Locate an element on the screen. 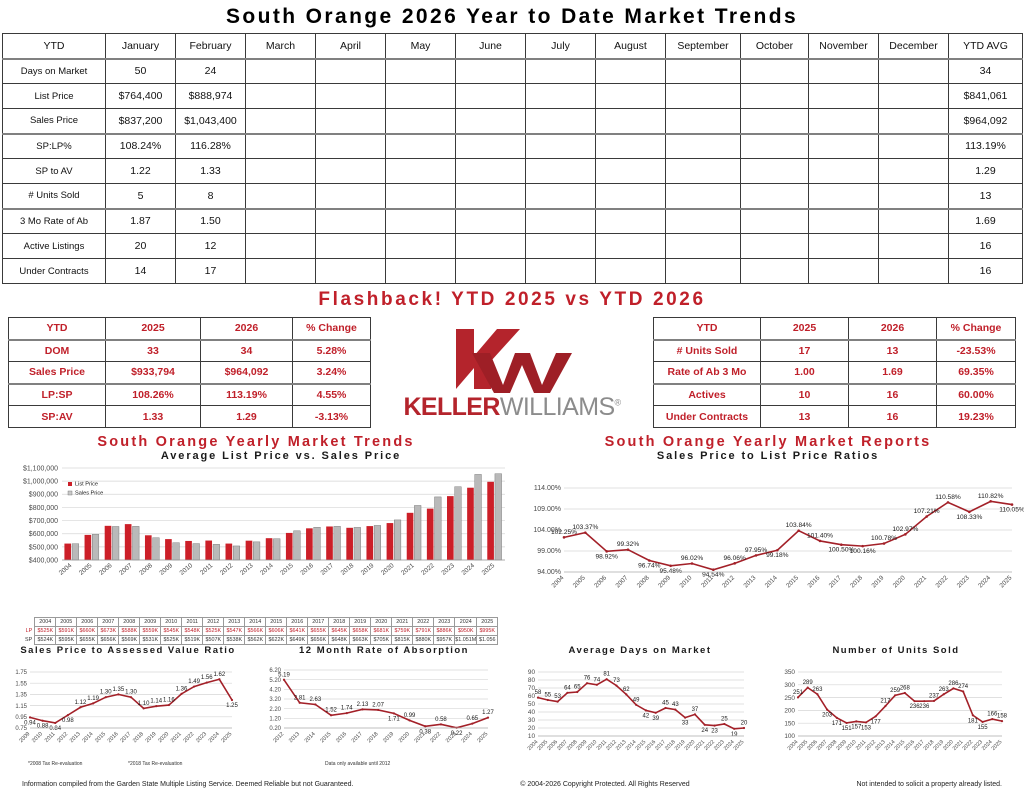 The height and width of the screenshot is (791, 1024). cell-2025: 108.26% is located at coordinates (153, 394).